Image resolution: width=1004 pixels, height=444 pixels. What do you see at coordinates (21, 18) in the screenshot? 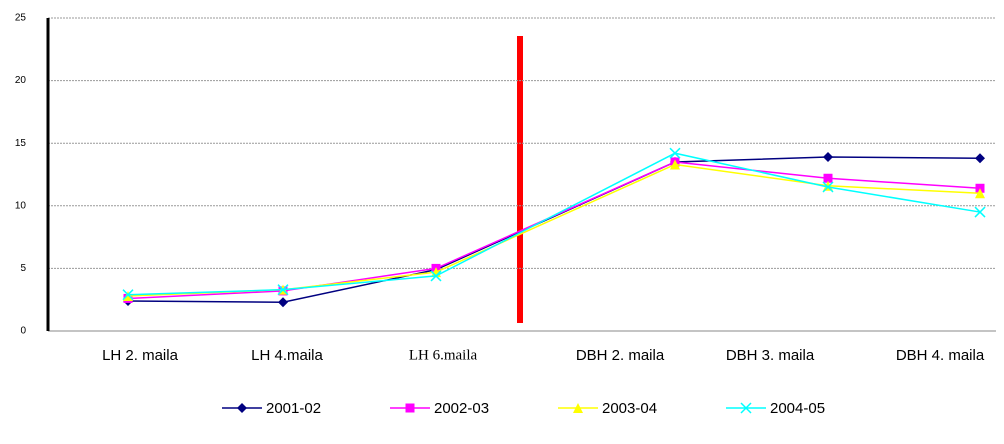
I see `y-tick-label: 25` at bounding box center [21, 18].